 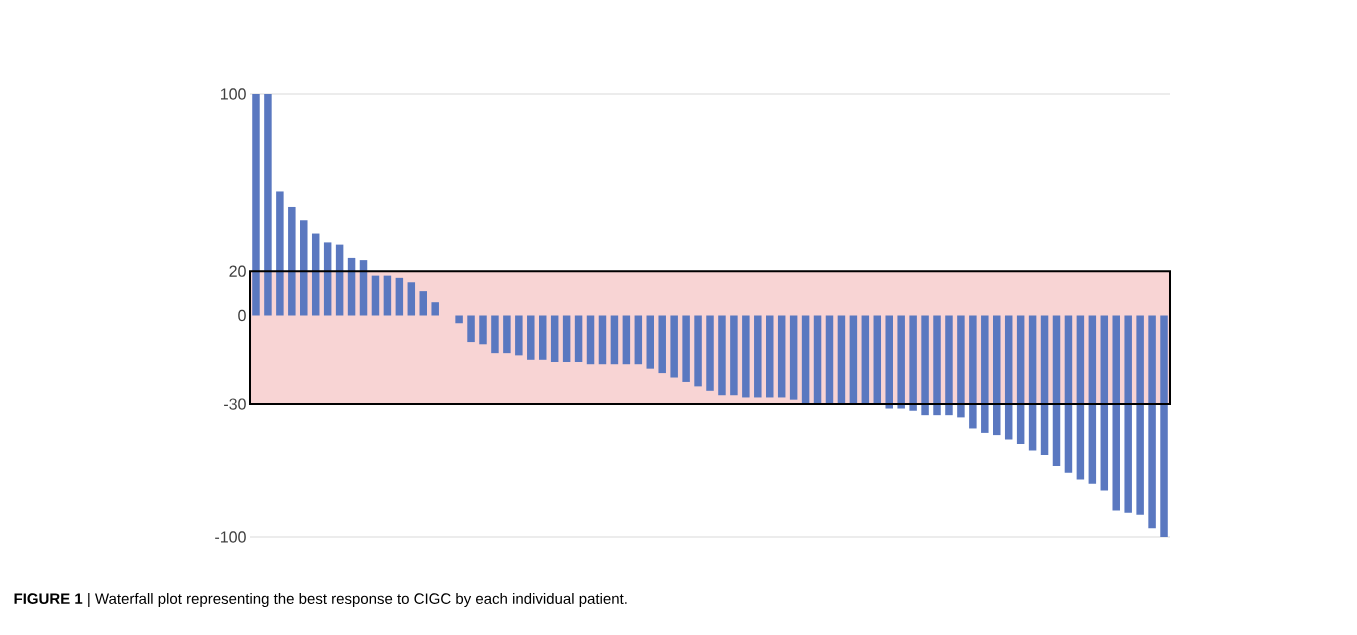 What do you see at coordinates (230, 537) in the screenshot?
I see `y-tick-label: -100` at bounding box center [230, 537].